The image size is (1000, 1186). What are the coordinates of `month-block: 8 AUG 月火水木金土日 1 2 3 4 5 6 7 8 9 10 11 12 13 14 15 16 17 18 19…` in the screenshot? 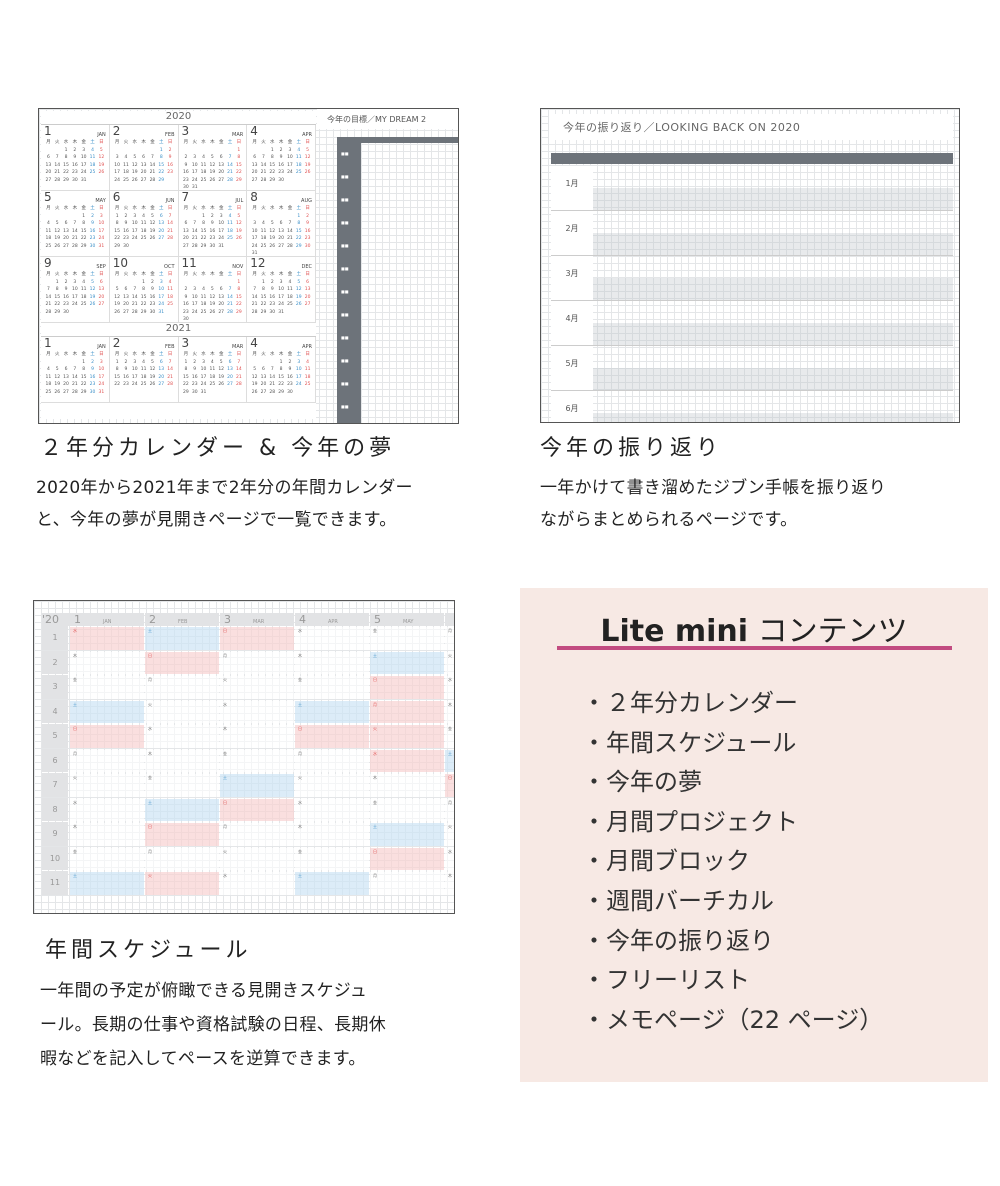 It's located at (281, 223).